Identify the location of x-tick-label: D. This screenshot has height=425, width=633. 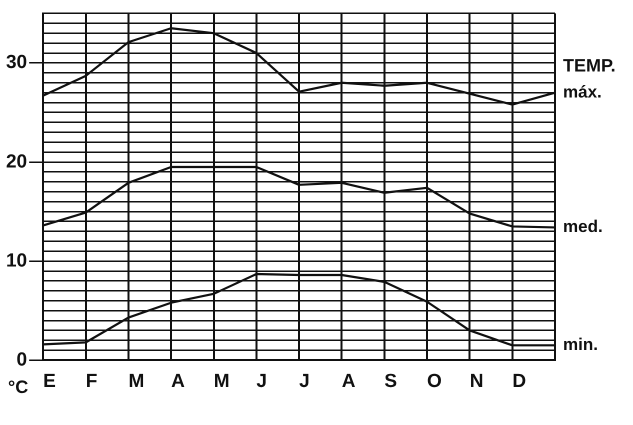
(519, 381).